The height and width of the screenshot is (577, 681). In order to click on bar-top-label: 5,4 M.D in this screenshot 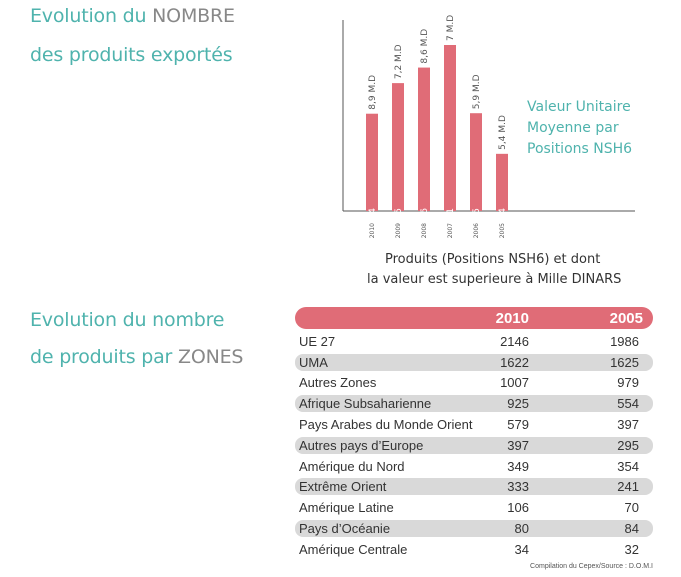, I will do `click(503, 132)`.